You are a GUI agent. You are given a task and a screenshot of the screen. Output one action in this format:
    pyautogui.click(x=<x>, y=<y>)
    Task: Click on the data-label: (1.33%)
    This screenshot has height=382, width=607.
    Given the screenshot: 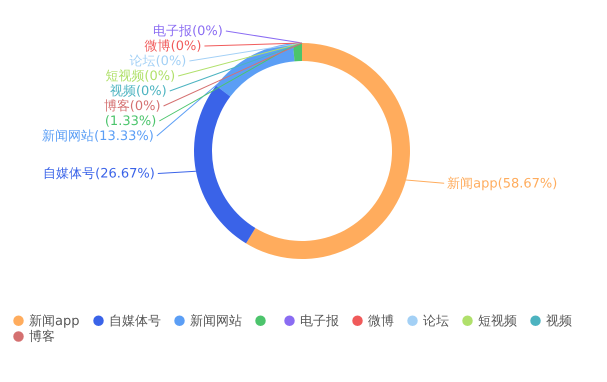 What is the action you would take?
    pyautogui.click(x=130, y=121)
    